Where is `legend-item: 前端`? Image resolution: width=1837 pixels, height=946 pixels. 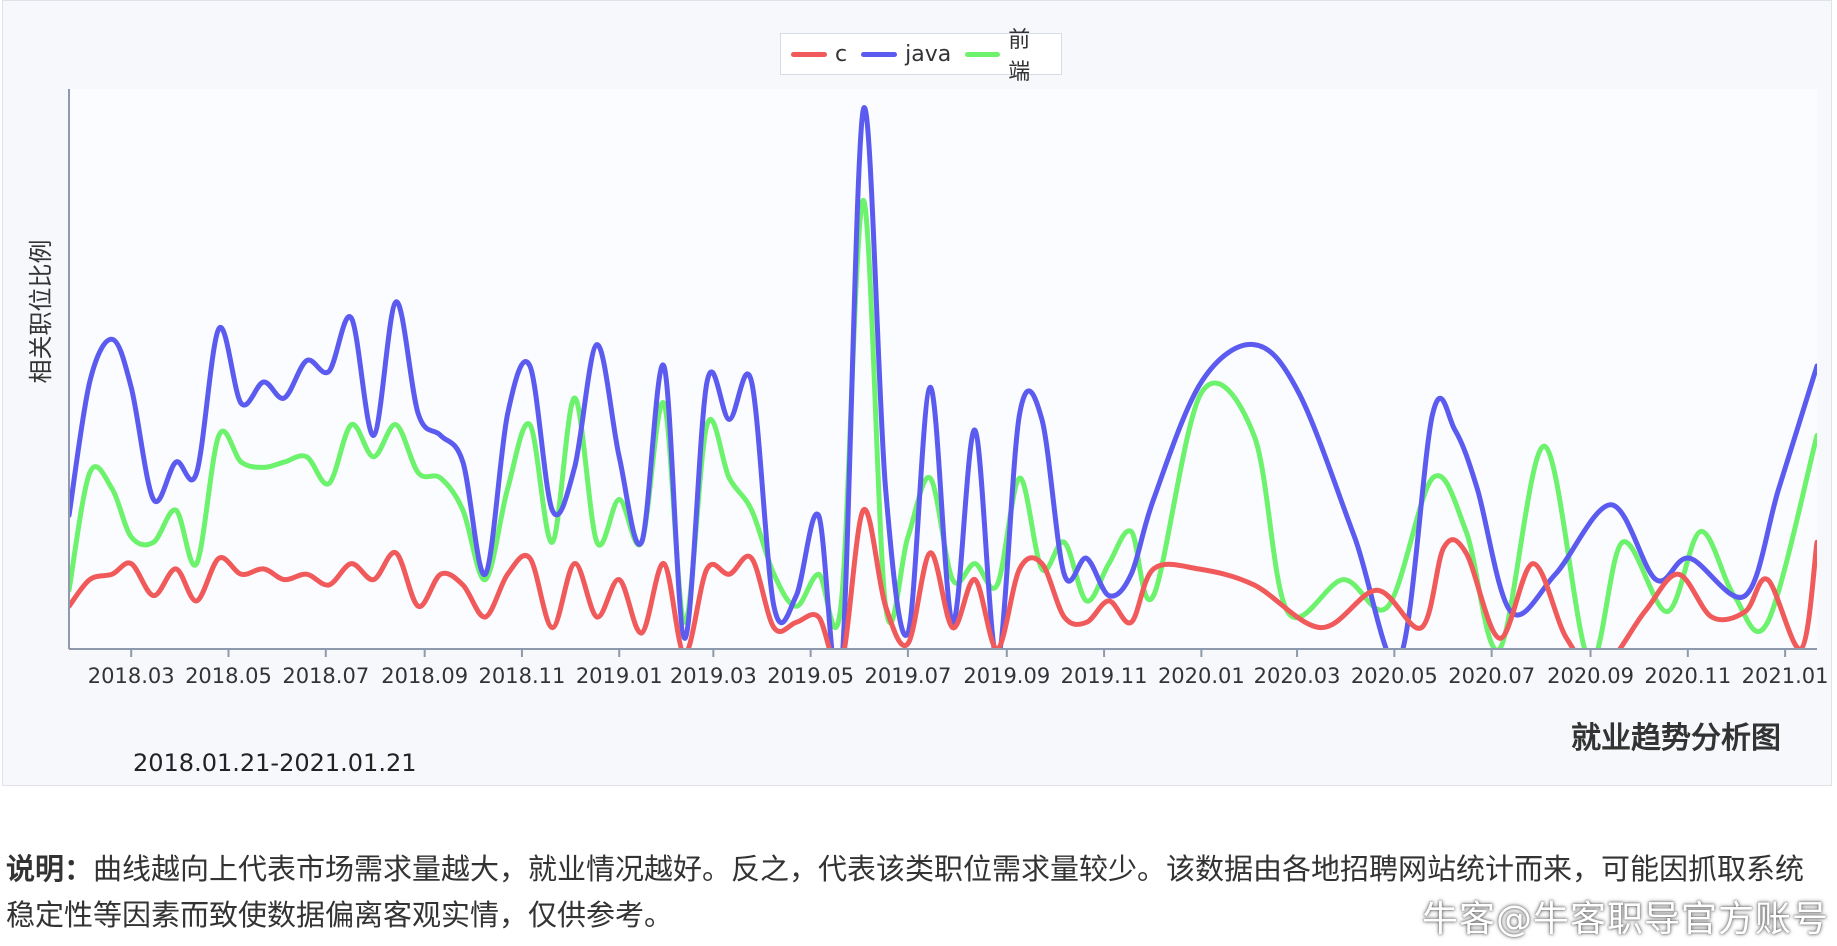
legend-item: 前端 is located at coordinates (1008, 54).